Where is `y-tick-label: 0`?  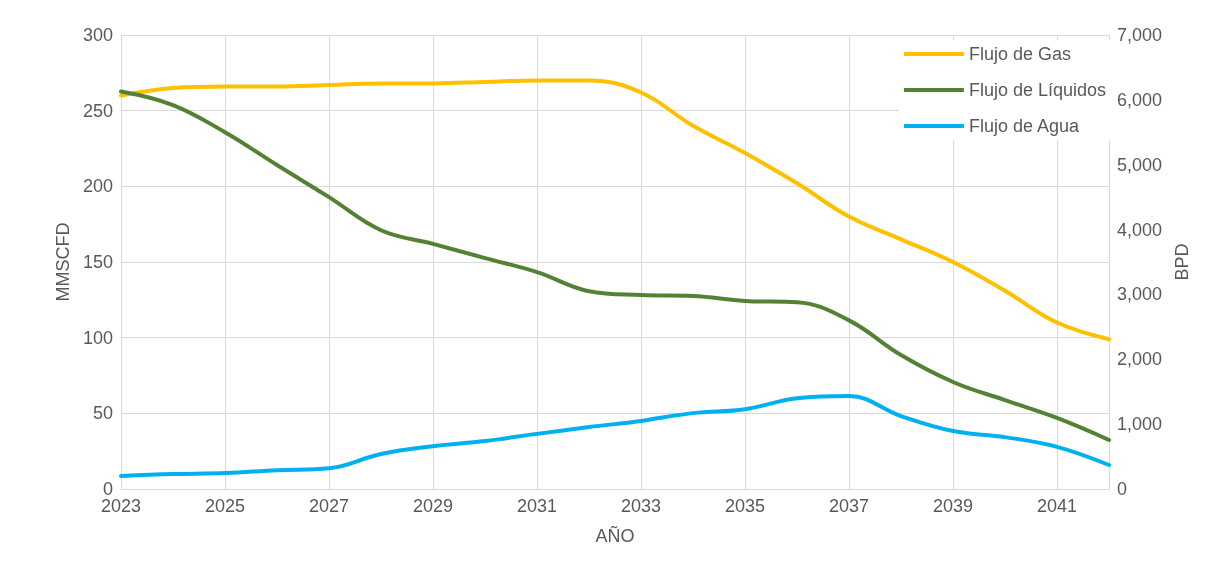 y-tick-label: 0 is located at coordinates (107, 489).